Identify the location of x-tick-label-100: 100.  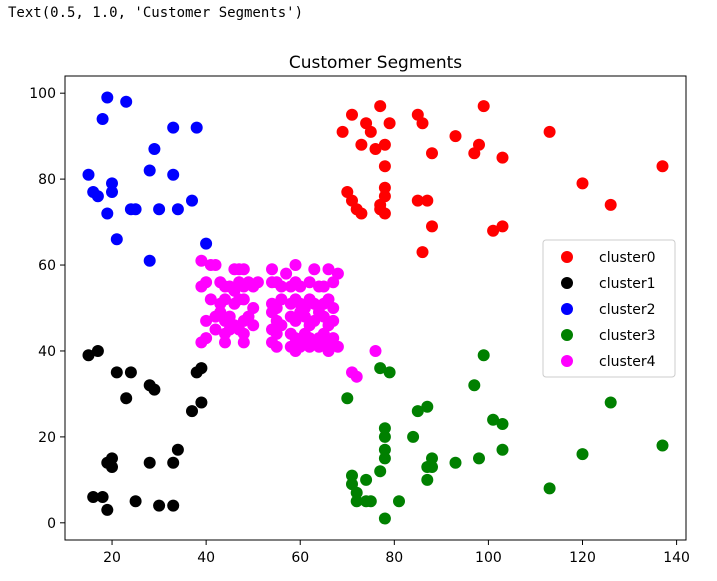
(488, 558).